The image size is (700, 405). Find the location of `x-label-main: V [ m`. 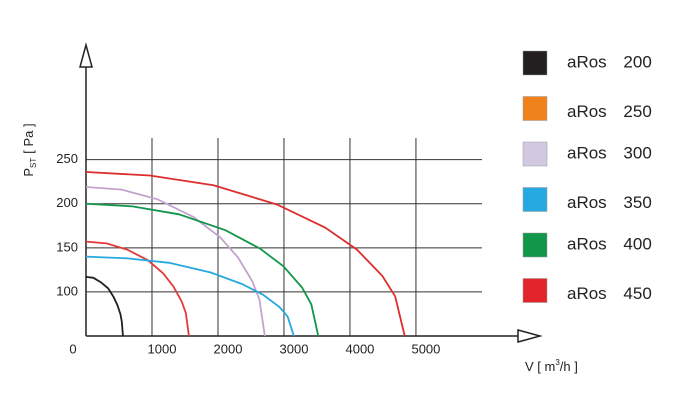

x-label-main: V [ m is located at coordinates (540, 366).